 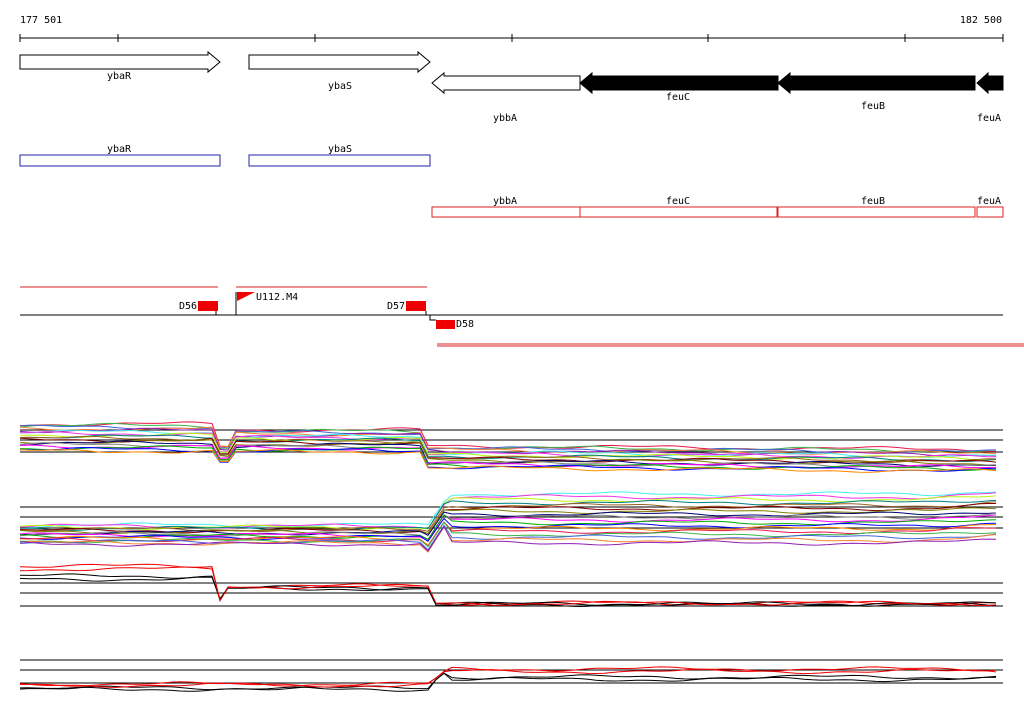 I want to click on gene-label: ybaS, so click(x=340, y=86).